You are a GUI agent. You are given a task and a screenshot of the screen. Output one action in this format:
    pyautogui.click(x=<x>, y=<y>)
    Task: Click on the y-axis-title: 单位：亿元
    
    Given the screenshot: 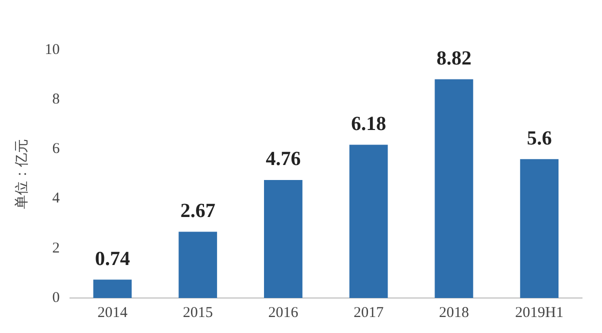 What is the action you would take?
    pyautogui.click(x=22, y=174)
    